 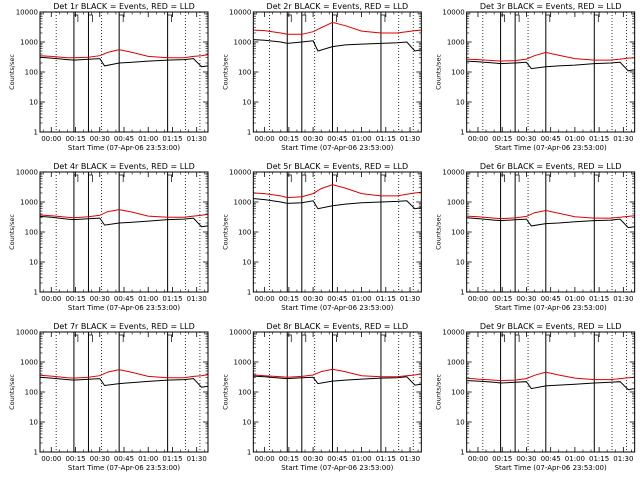 I want to click on chart-title: Det 8r BLACK = Events, RED = LLD, so click(x=338, y=326).